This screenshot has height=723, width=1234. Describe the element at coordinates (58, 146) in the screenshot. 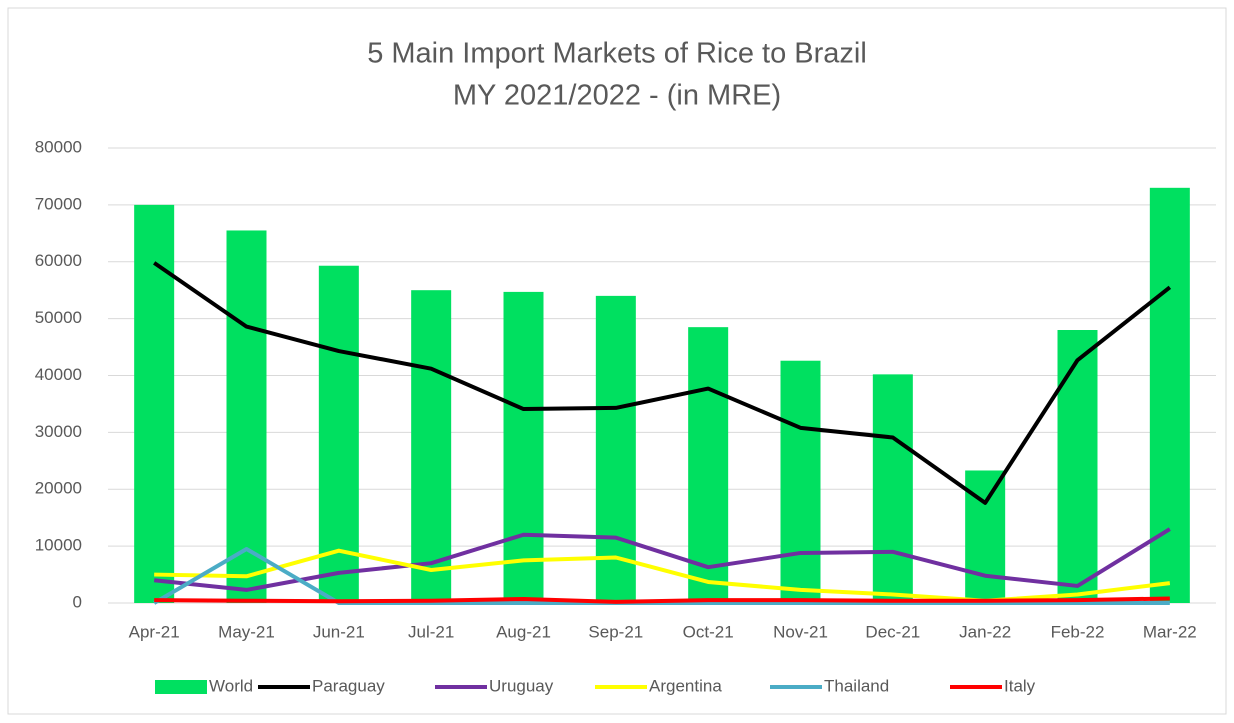

I see `y-tick-label: 80000` at that location.